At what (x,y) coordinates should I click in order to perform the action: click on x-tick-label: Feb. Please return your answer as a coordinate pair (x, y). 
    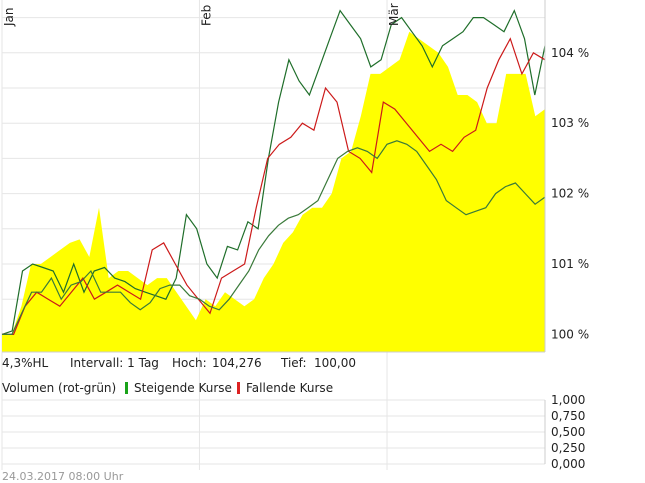
    Looking at the image, I should click on (206, 15).